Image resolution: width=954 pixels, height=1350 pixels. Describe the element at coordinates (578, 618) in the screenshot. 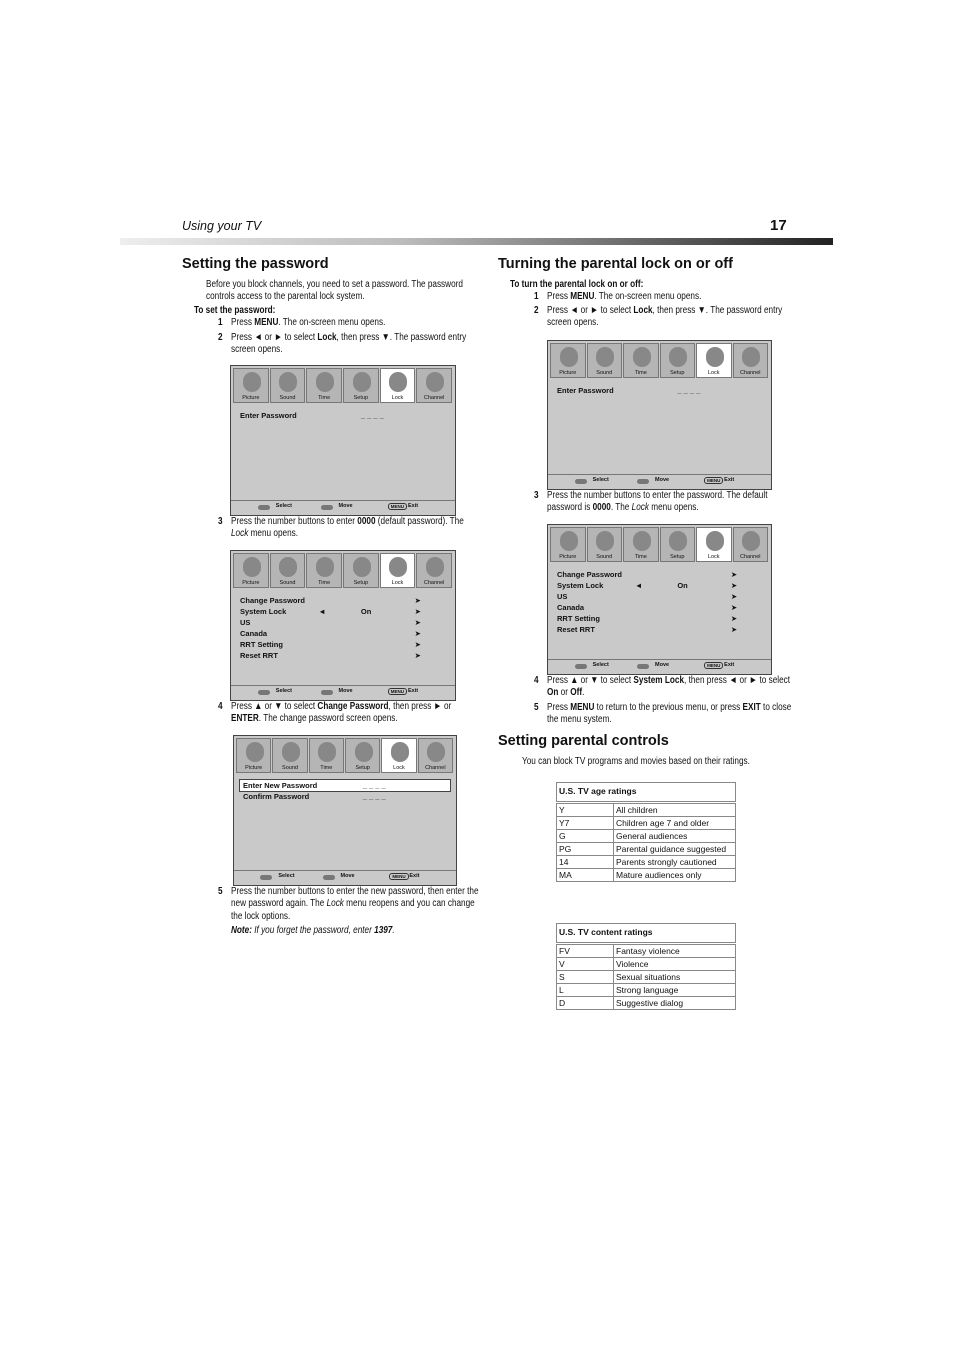

I see `row-label: RRT Setting` at that location.